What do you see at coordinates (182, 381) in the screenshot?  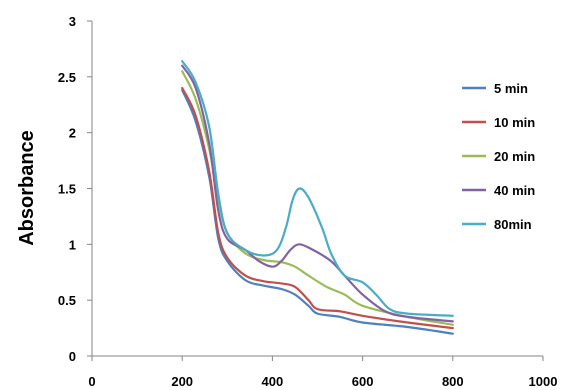 I see `x-tick-label: 200` at bounding box center [182, 381].